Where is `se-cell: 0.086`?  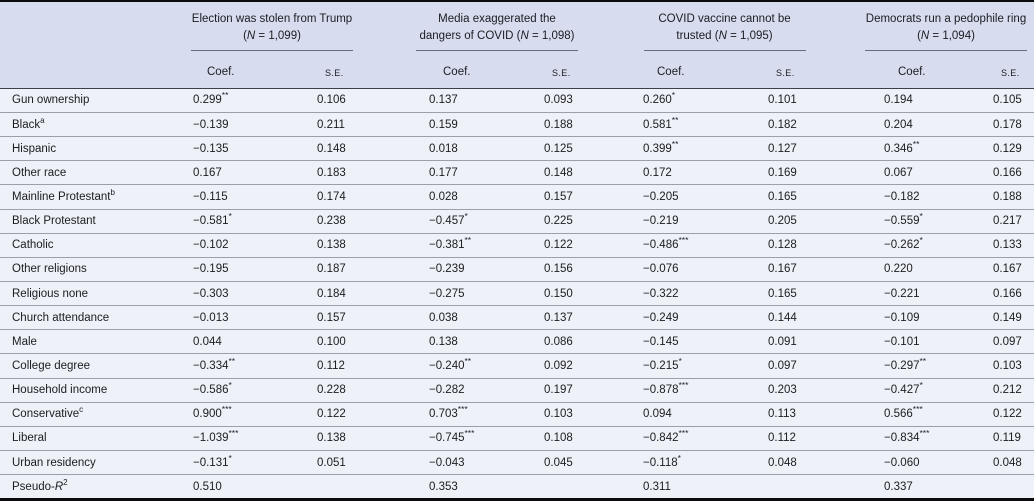
se-cell: 0.086 is located at coordinates (581, 341).